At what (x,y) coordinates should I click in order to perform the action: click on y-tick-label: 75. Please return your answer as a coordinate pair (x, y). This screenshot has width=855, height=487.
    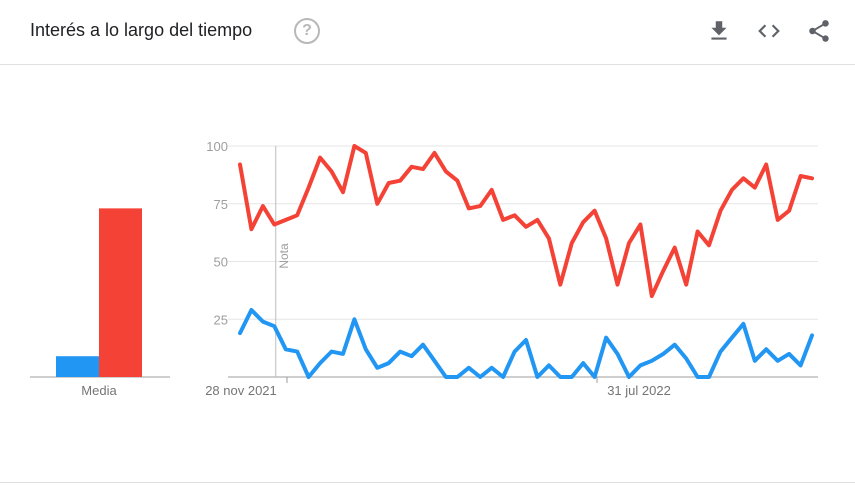
    Looking at the image, I should click on (221, 204).